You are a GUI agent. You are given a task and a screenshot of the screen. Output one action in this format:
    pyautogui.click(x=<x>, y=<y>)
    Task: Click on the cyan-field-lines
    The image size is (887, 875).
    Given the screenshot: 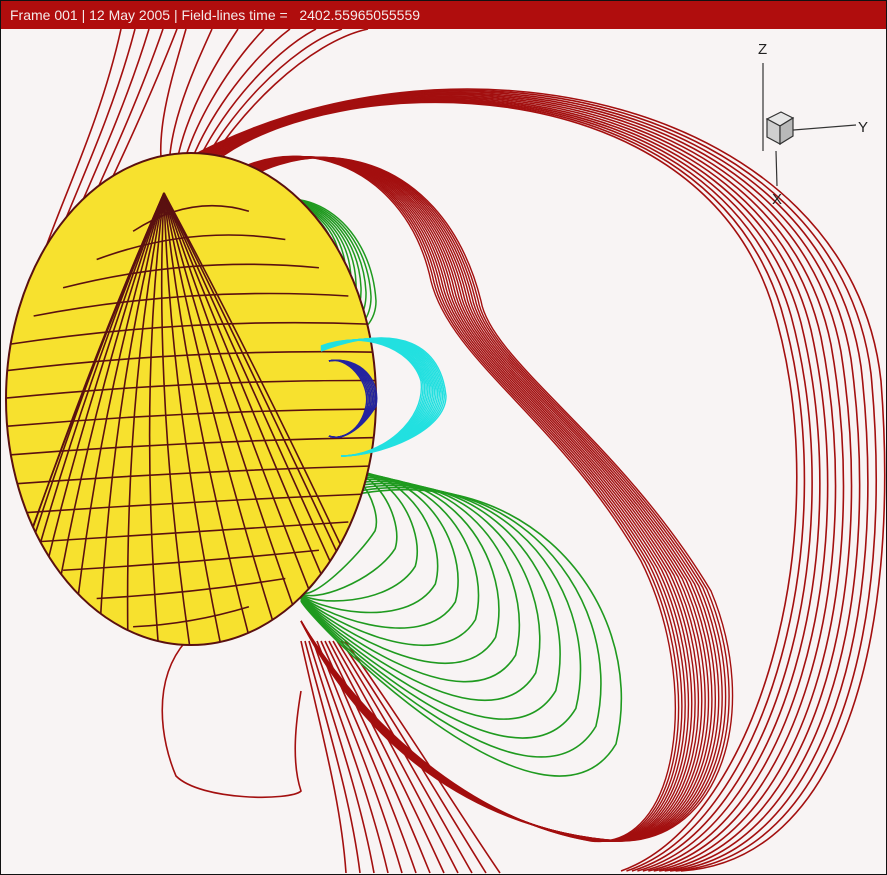 What is the action you would take?
    pyautogui.click(x=383, y=397)
    